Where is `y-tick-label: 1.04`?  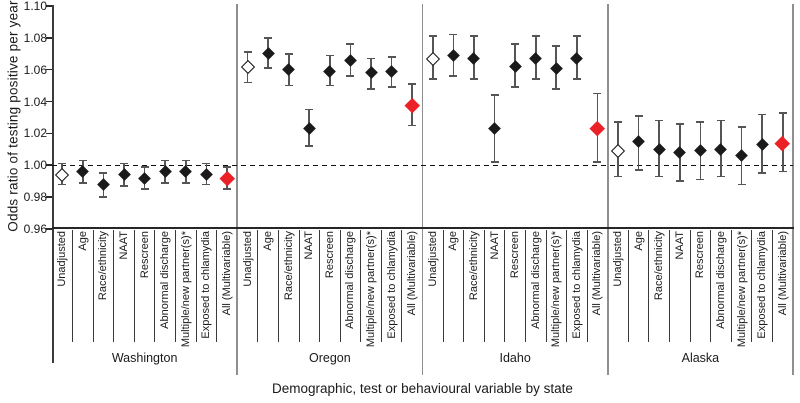 y-tick-label: 1.04 is located at coordinates (35, 101).